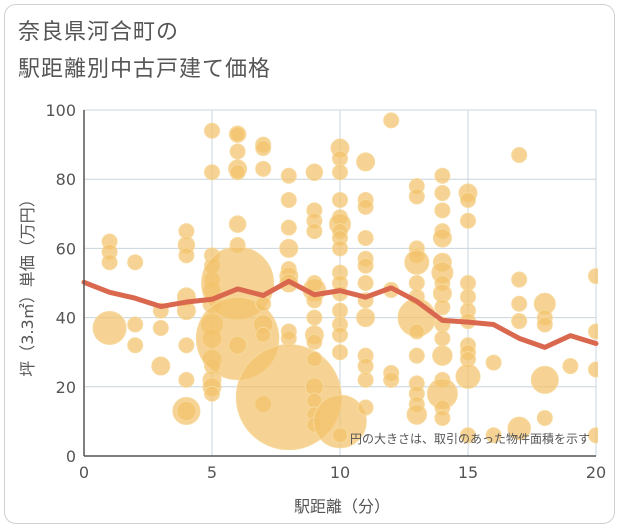 The width and height of the screenshot is (621, 530). What do you see at coordinates (27, 283) in the screenshot?
I see `y-axis-label: 坪（3.3㎡）単価（万円）` at bounding box center [27, 283].